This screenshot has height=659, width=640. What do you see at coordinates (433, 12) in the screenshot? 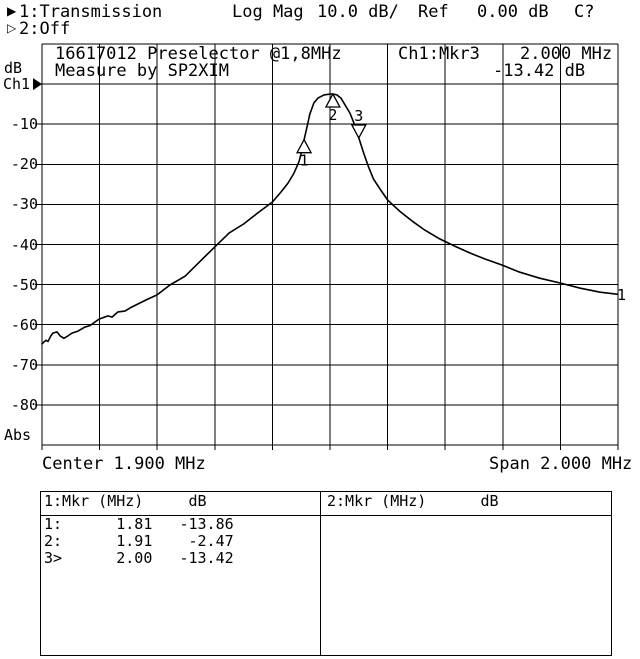
I see `ref-label: Ref` at bounding box center [433, 12].